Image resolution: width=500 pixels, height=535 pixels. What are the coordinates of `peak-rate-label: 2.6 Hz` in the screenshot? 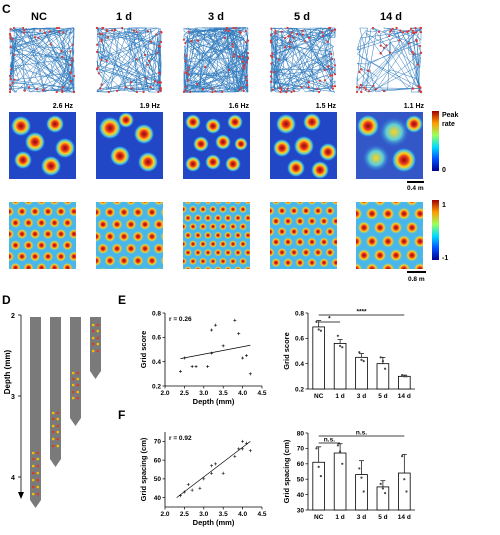 It's located at (63, 106).